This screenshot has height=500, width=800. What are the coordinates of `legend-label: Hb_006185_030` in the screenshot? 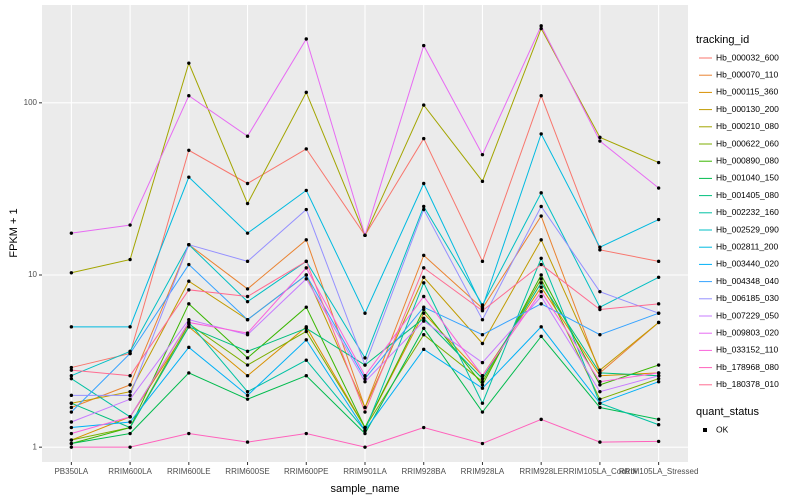 It's located at (747, 298).